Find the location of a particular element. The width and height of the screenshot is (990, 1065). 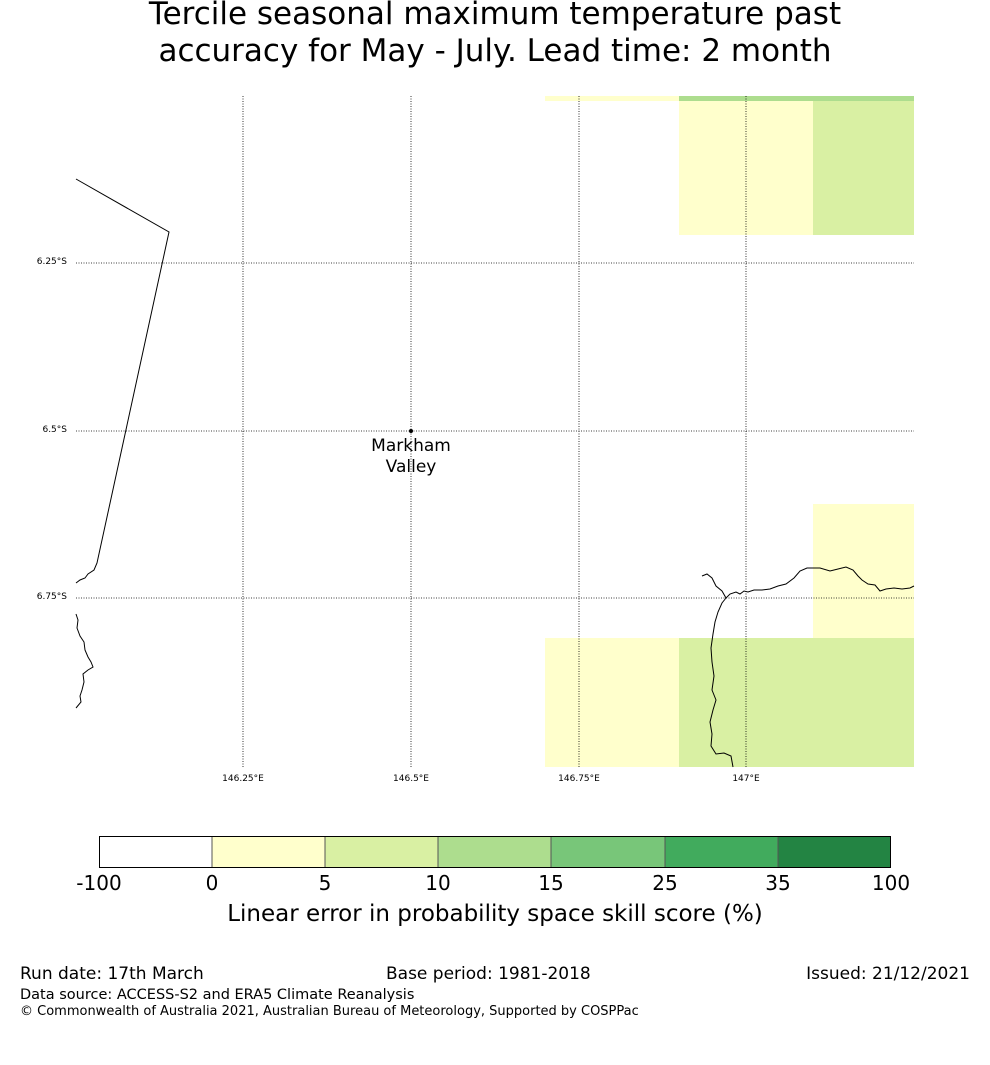

lat-label-6-75: 6.75°S is located at coordinates (51, 597).